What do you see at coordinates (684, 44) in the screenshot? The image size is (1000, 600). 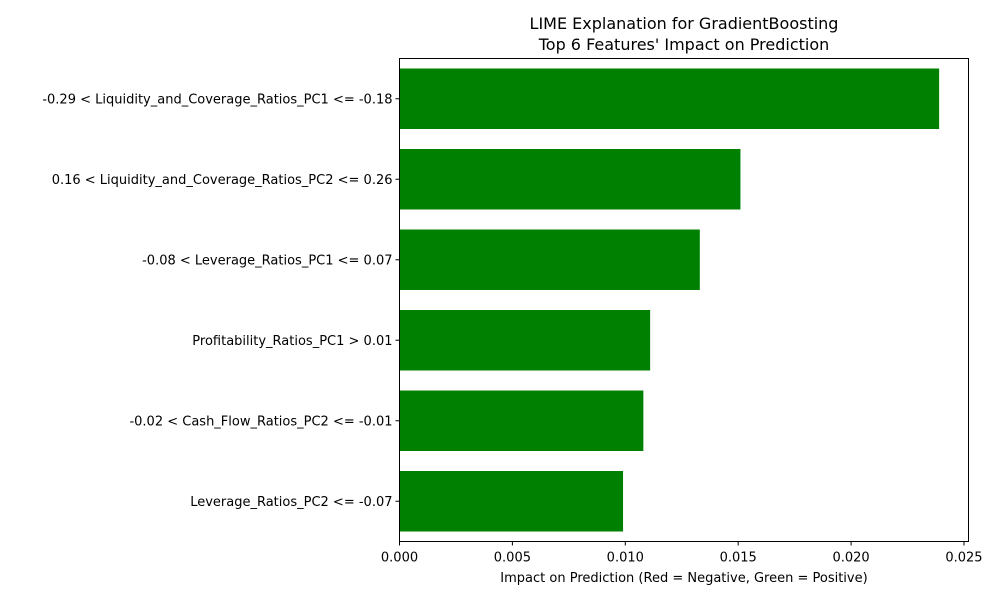 I see `chart-subtitle: Top 6 Features' Impact on Prediction` at bounding box center [684, 44].